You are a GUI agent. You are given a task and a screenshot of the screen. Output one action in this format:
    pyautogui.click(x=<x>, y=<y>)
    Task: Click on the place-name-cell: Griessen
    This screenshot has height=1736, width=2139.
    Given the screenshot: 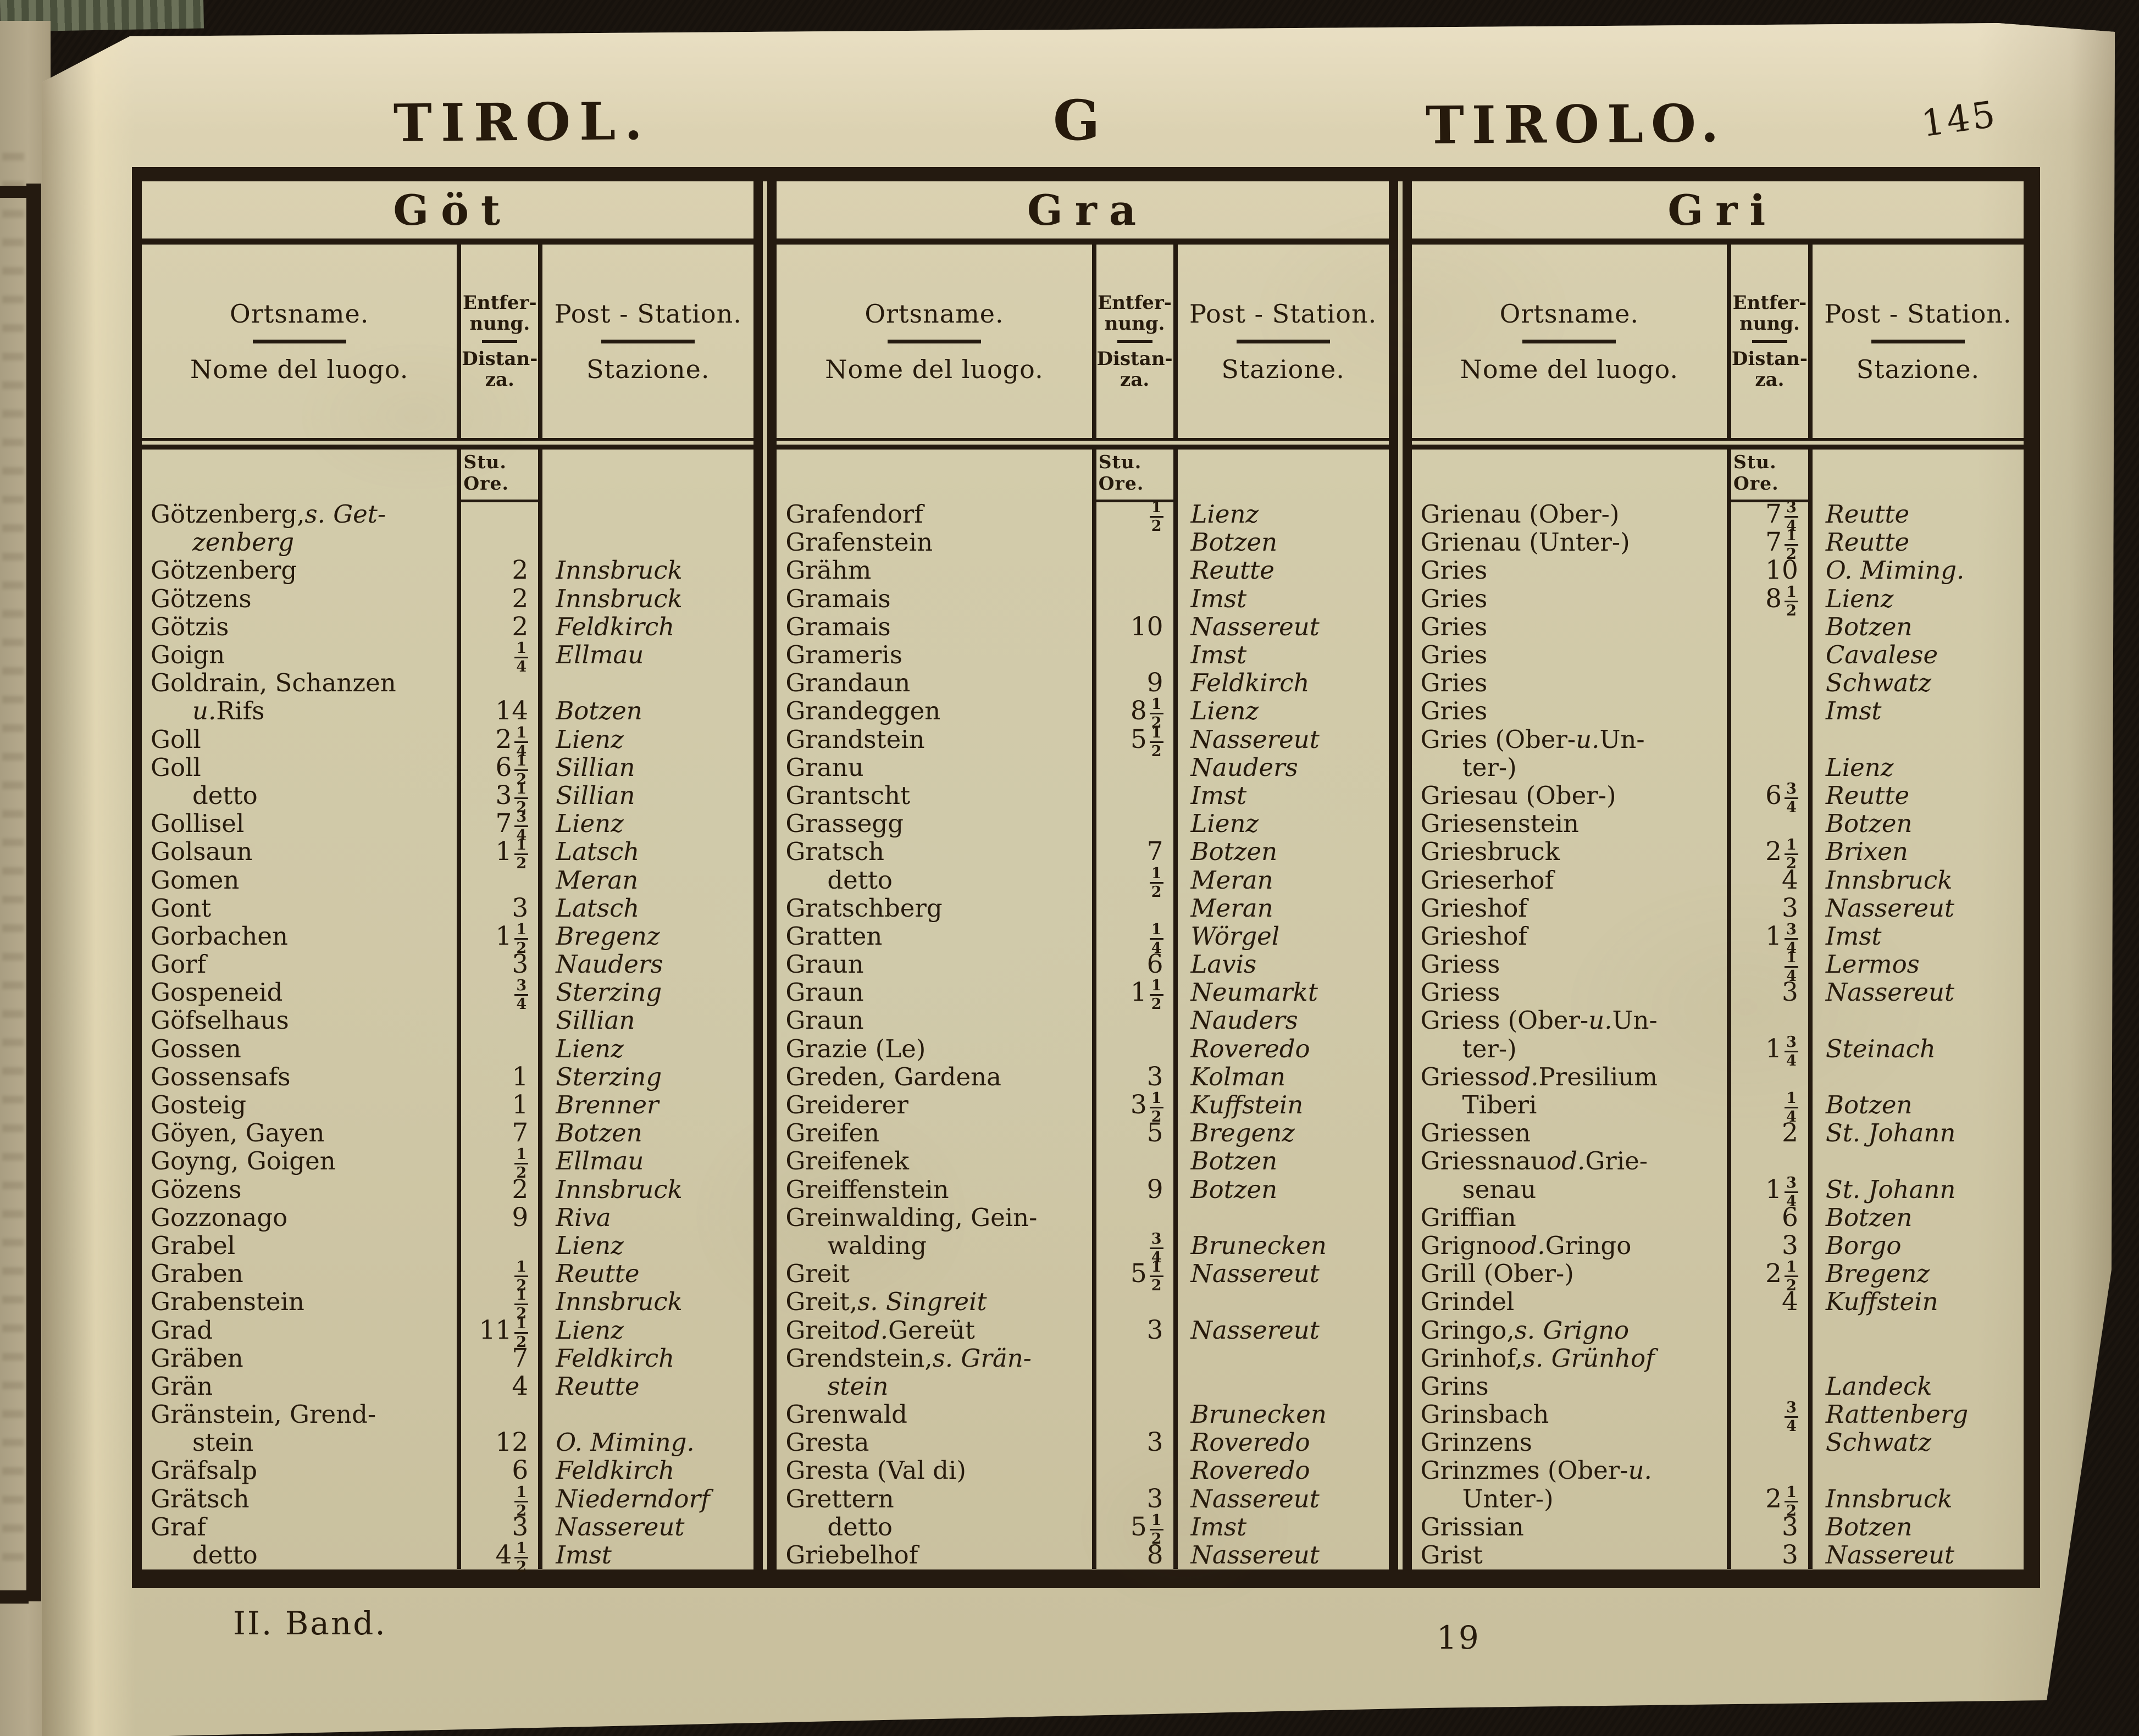 What is the action you would take?
    pyautogui.click(x=1569, y=1133)
    